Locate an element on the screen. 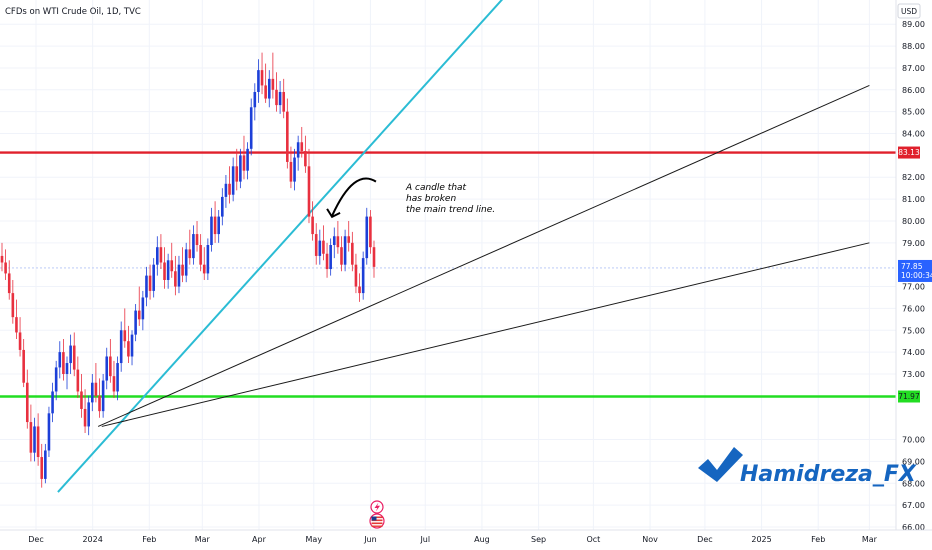 This screenshot has height=550, width=932. y-tick-label: 74.00 is located at coordinates (913, 352).